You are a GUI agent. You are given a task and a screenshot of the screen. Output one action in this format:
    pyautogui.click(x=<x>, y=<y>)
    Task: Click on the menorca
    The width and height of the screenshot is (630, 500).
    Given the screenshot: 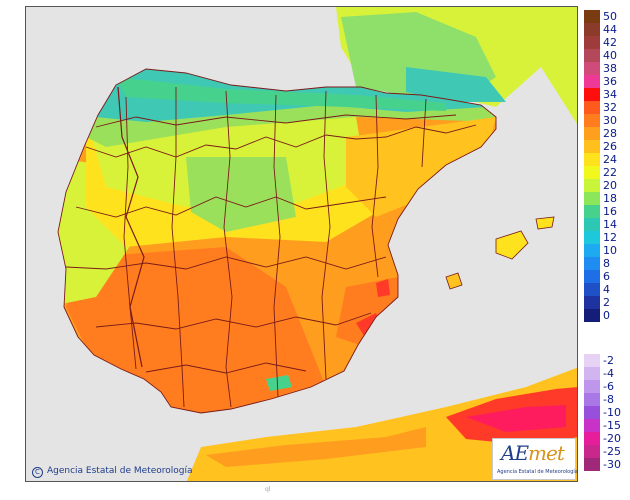 What is the action you would take?
    pyautogui.click(x=545, y=223)
    